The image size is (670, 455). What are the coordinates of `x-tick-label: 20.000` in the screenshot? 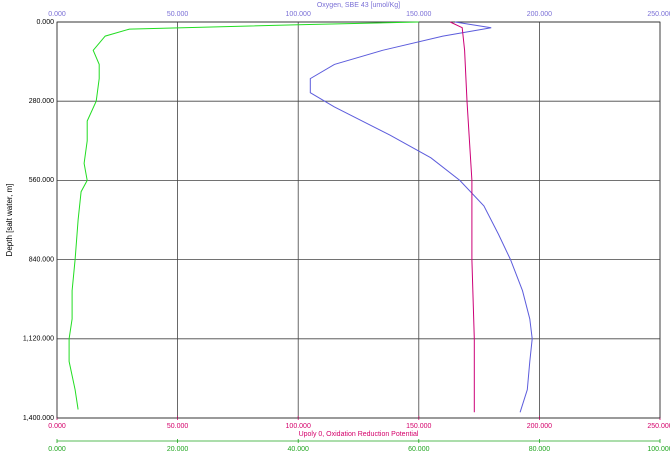 It's located at (178, 449).